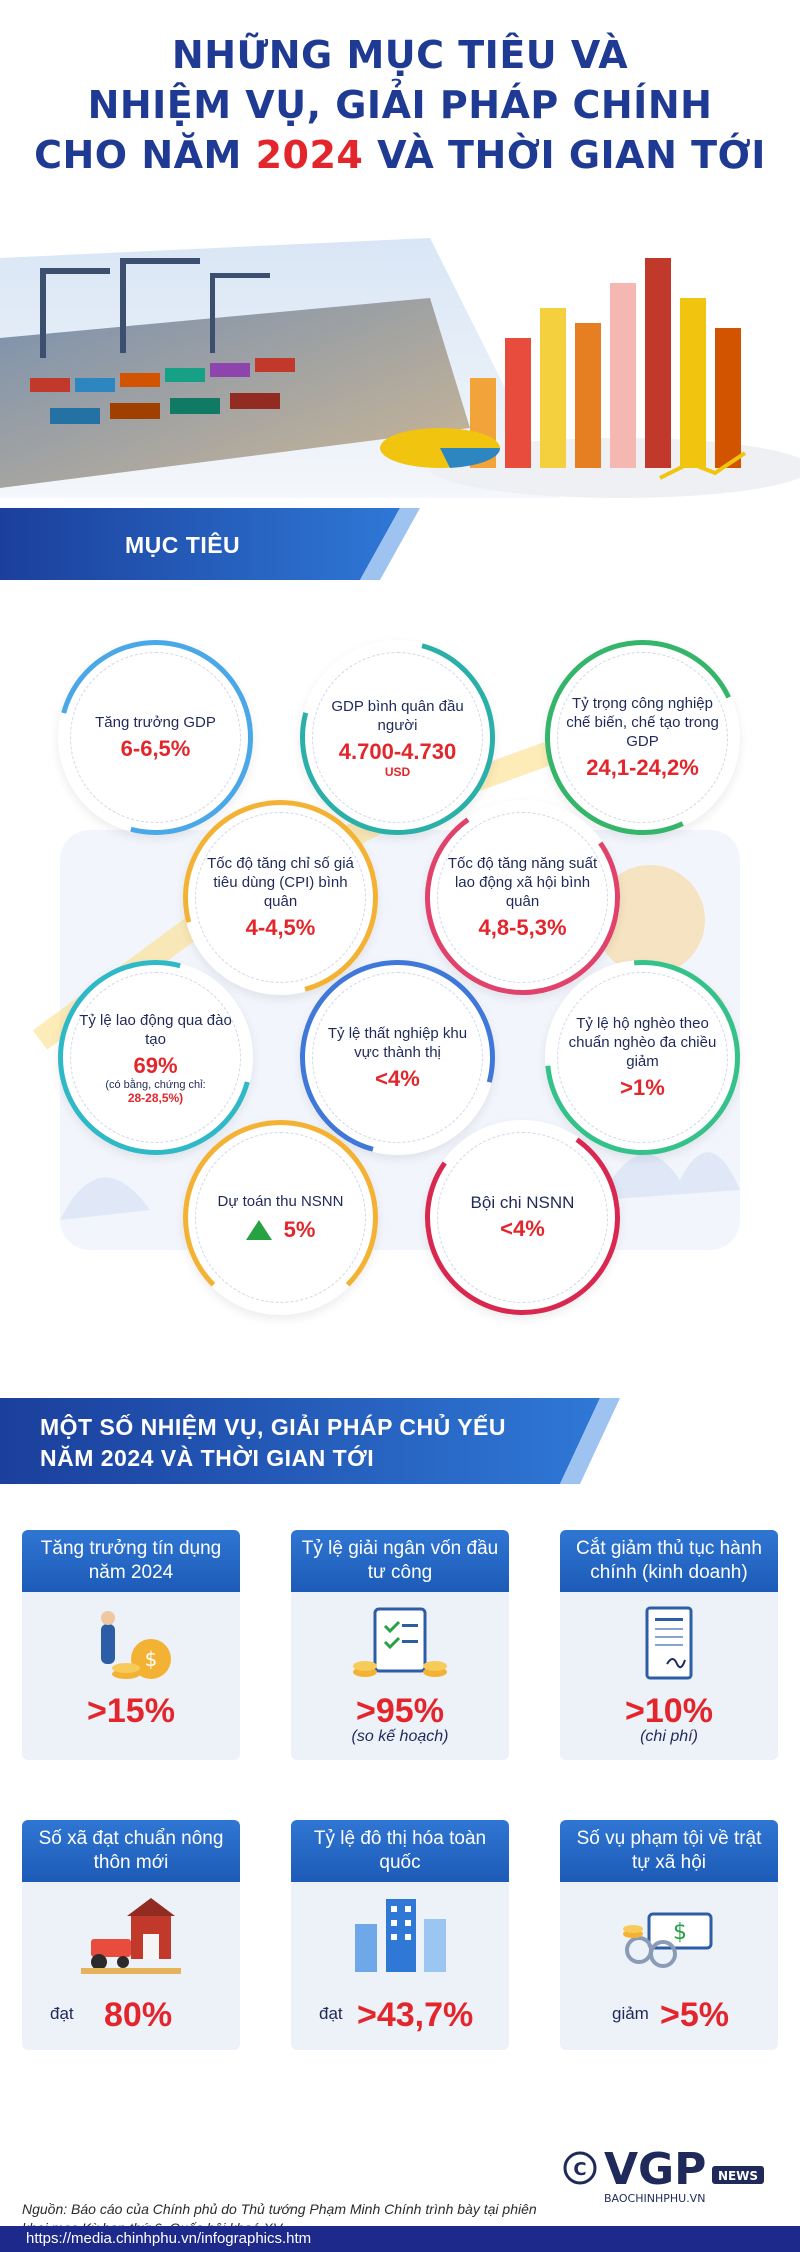 The width and height of the screenshot is (800, 2252). Describe the element at coordinates (155, 748) in the screenshot. I see `goal-value: 6-6,5%` at that location.